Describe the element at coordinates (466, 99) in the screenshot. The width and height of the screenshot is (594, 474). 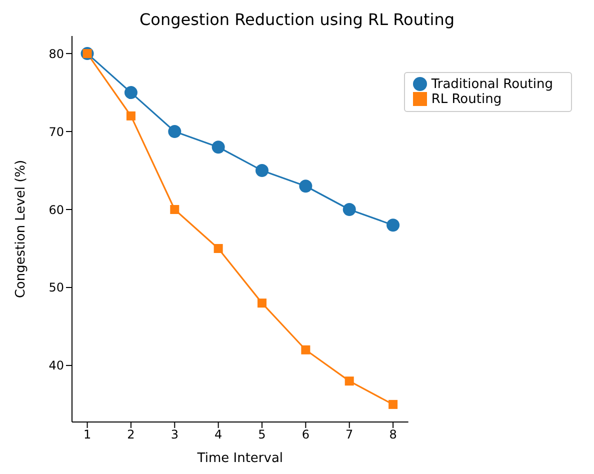
I see `legend-label: RL Routing` at that location.